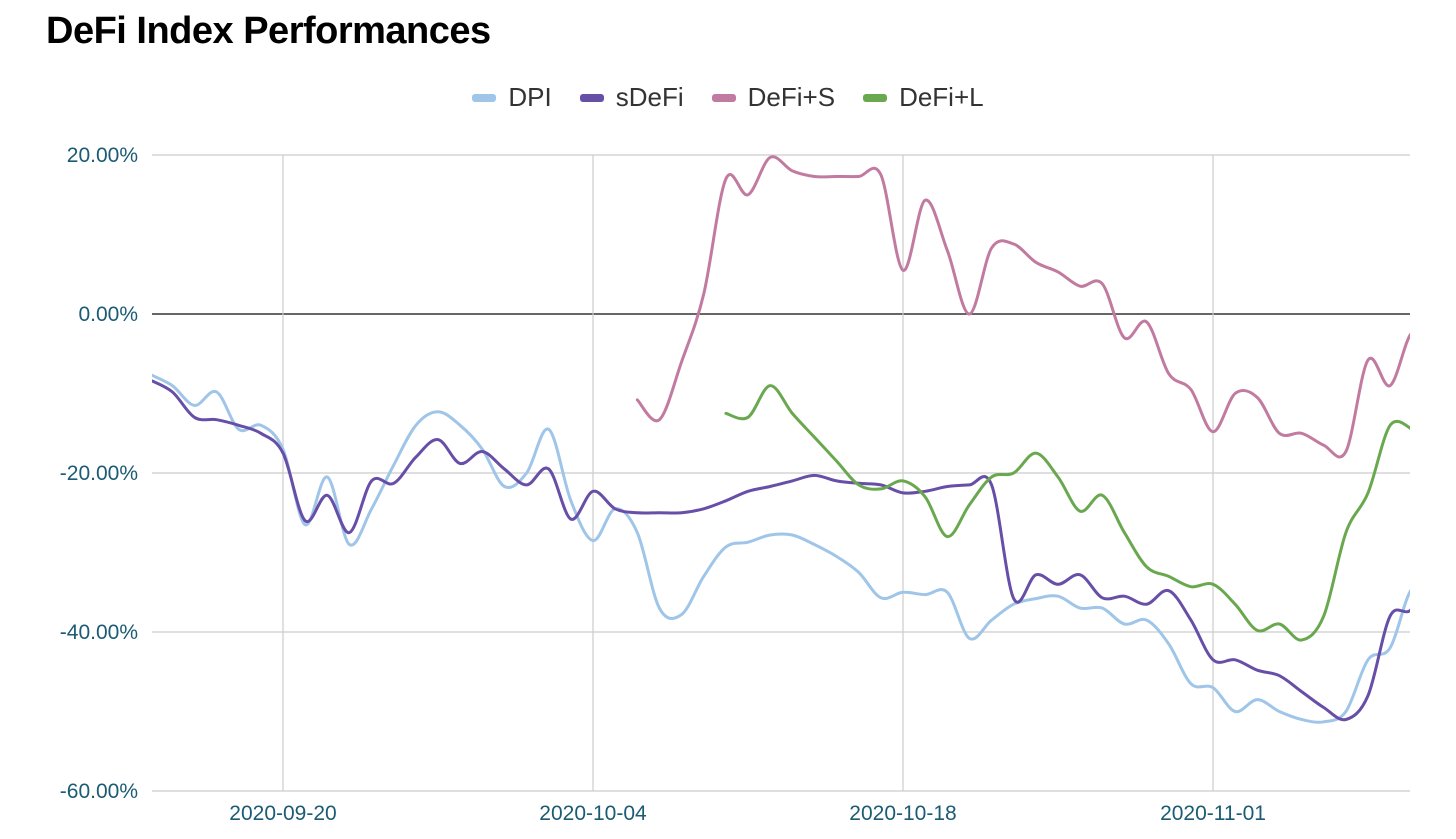 The image size is (1456, 839). I want to click on legend-label: DeFi+S, so click(791, 97).